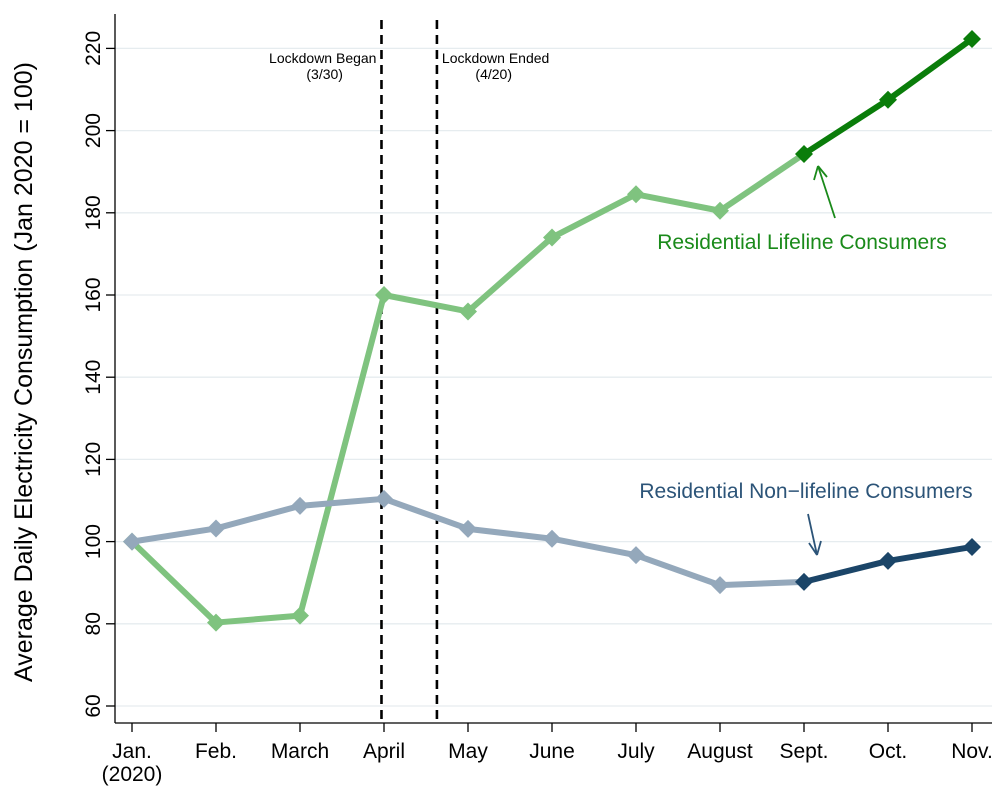  Describe the element at coordinates (815, 548) in the screenshot. I see `non-lifeline-arrowhead` at that location.